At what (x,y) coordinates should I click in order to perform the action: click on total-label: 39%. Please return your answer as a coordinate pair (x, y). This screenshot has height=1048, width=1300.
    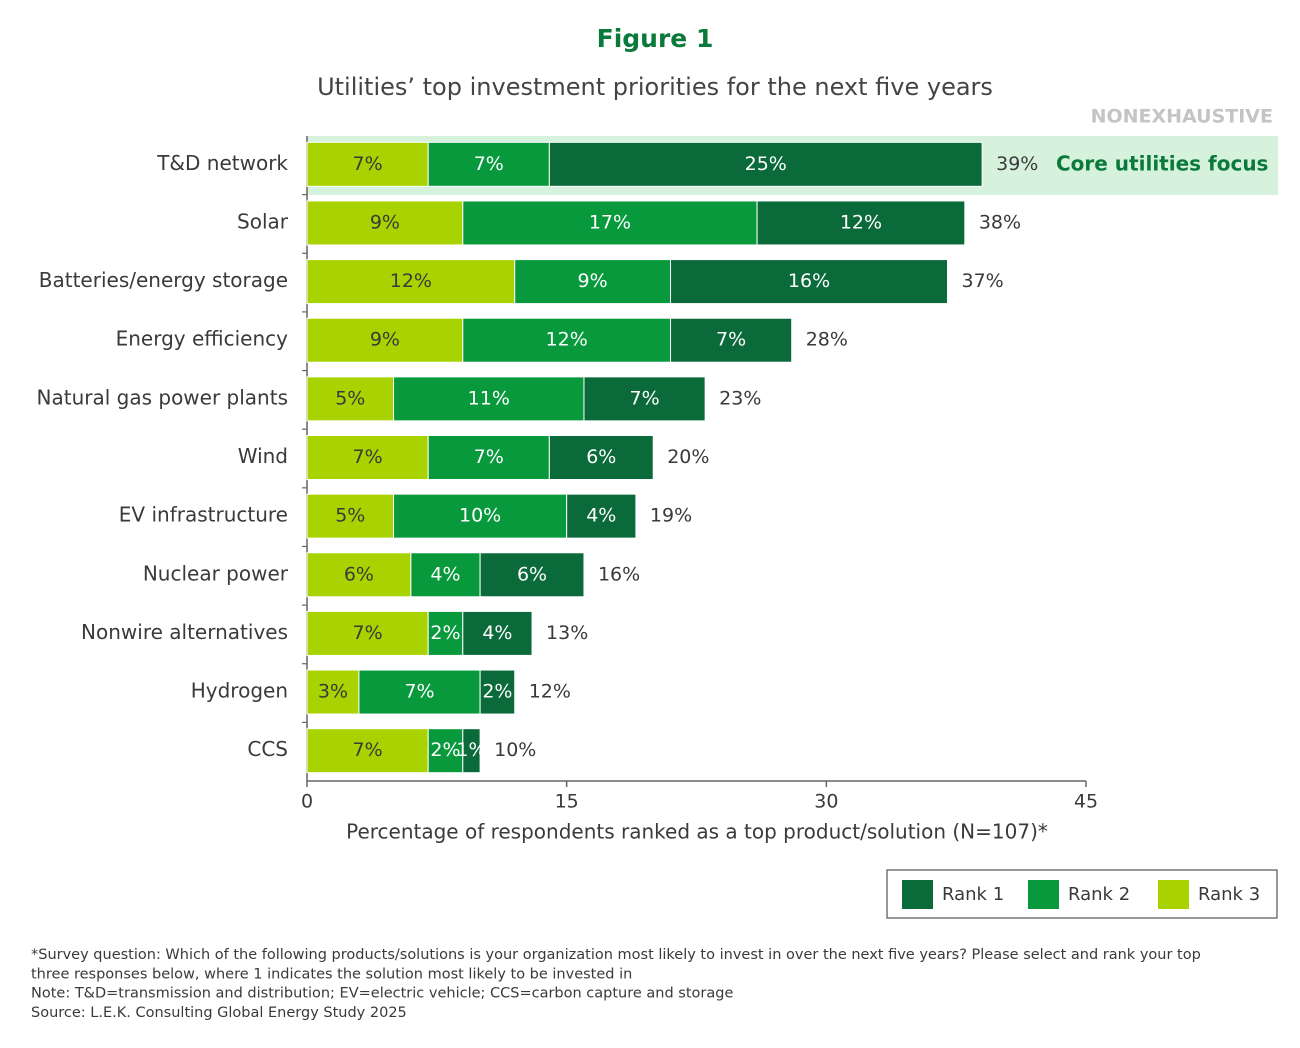
    Looking at the image, I should click on (1017, 164).